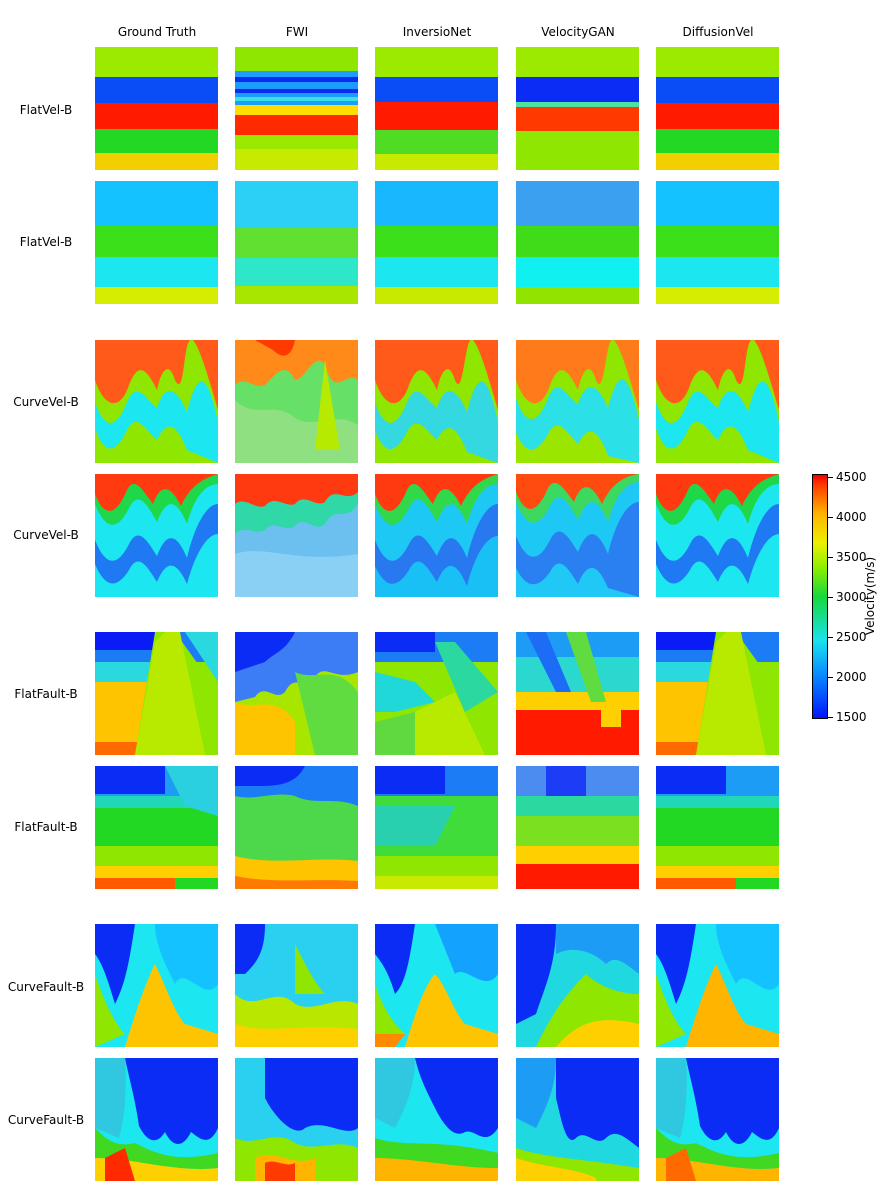 The height and width of the screenshot is (1195, 891). I want to click on column-label-diffusionvel: DiffusionVel, so click(718, 32).